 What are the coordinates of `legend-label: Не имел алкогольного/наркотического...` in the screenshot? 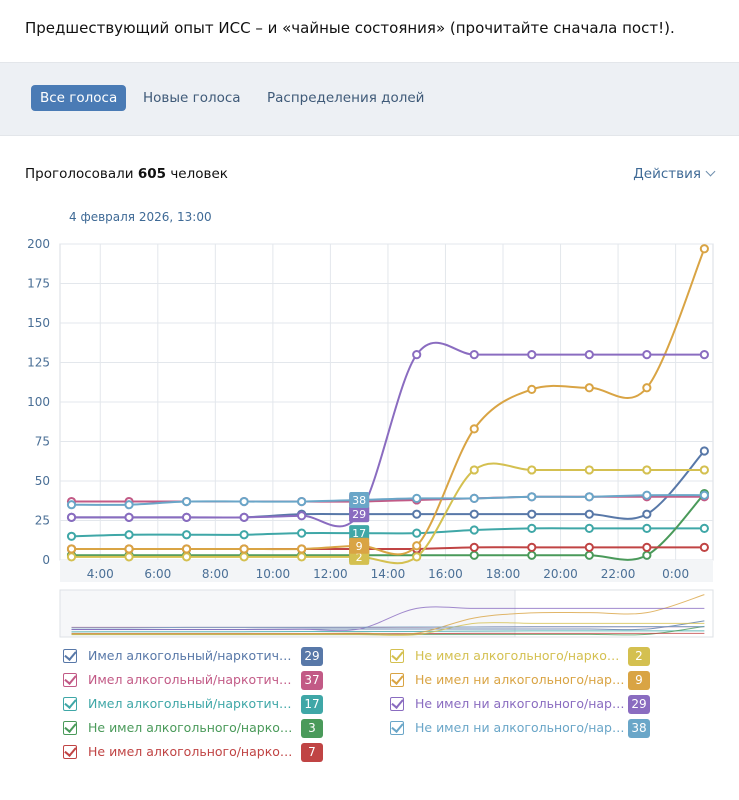 It's located at (193, 727).